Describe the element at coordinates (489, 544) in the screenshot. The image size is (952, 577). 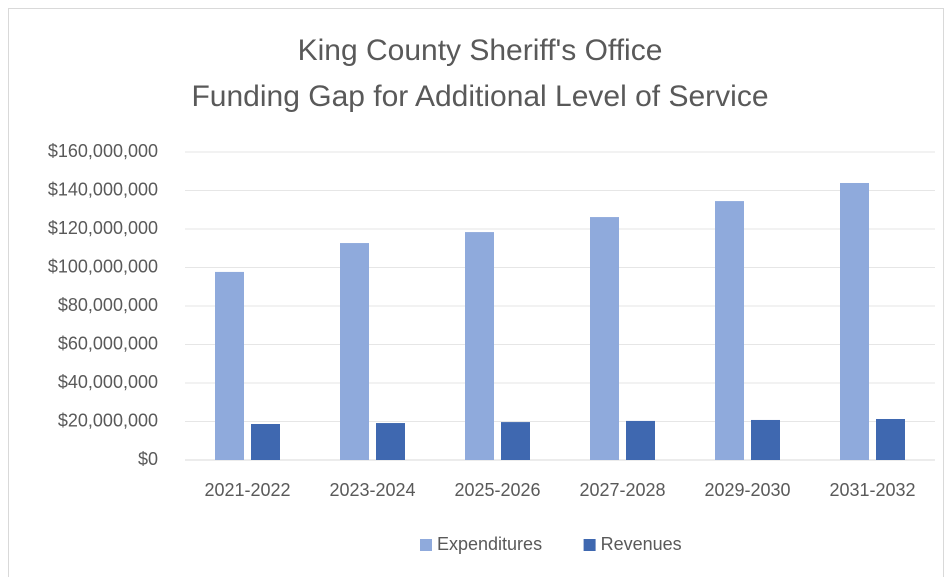
I see `legend-label: Expenditures` at that location.